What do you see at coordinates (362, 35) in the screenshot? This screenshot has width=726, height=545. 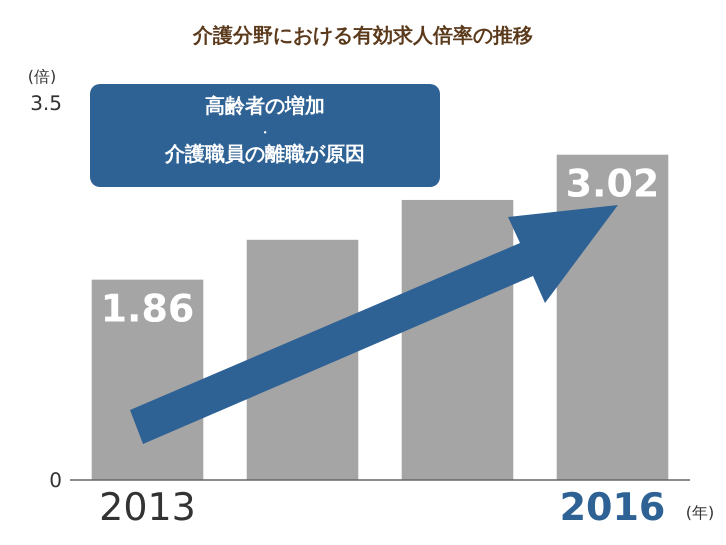 I see `chart-title: 介護分野における有効求人倍率の推移` at bounding box center [362, 35].